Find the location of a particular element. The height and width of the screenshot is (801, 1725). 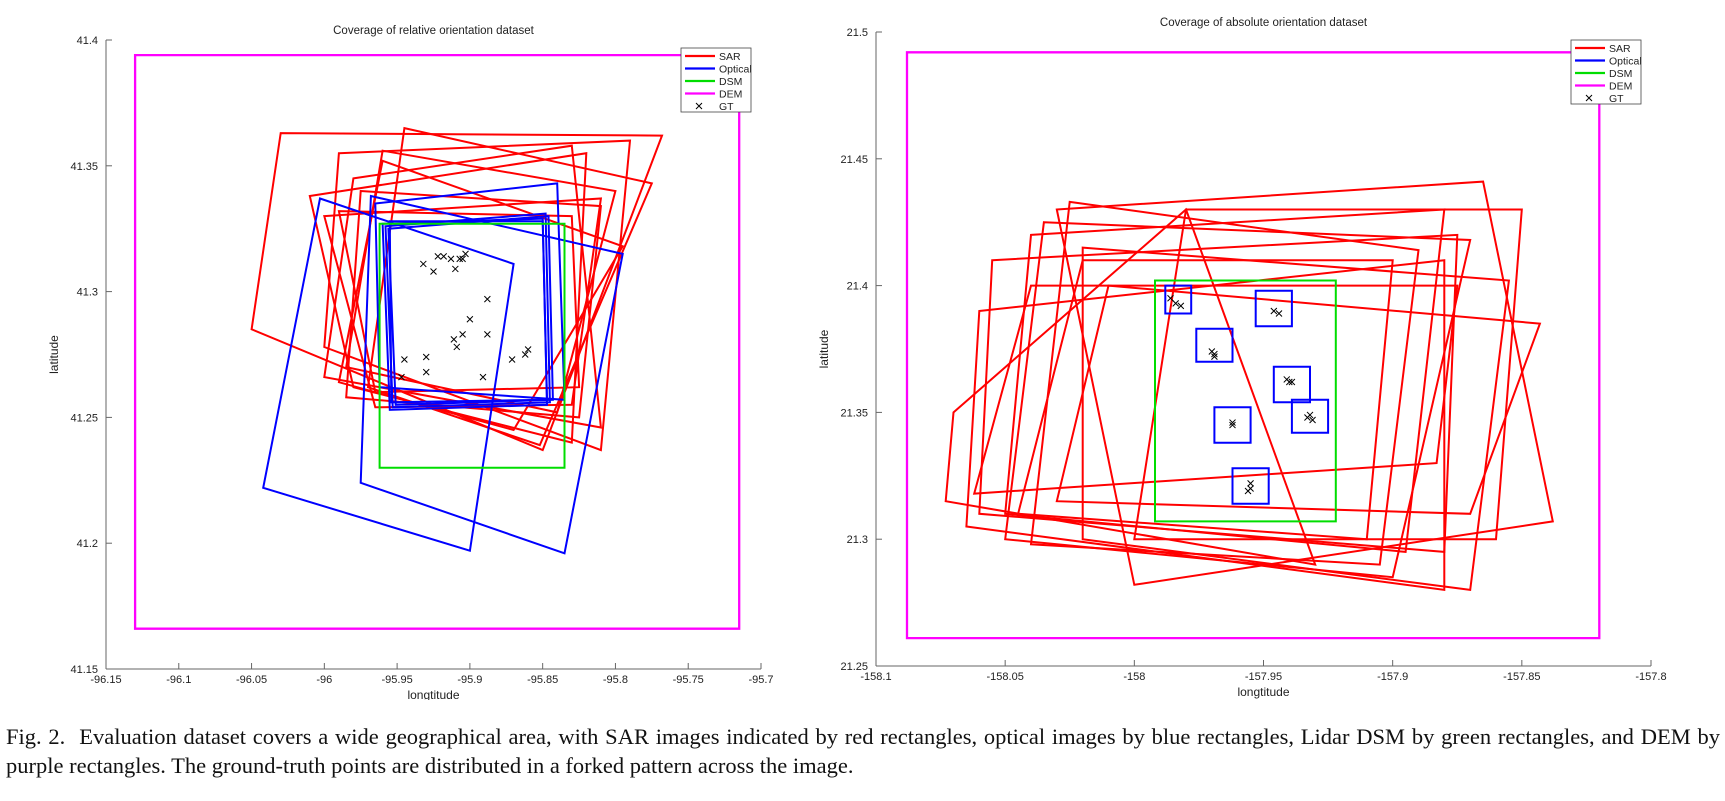

y-tick-label: 41.3 is located at coordinates (87, 293).